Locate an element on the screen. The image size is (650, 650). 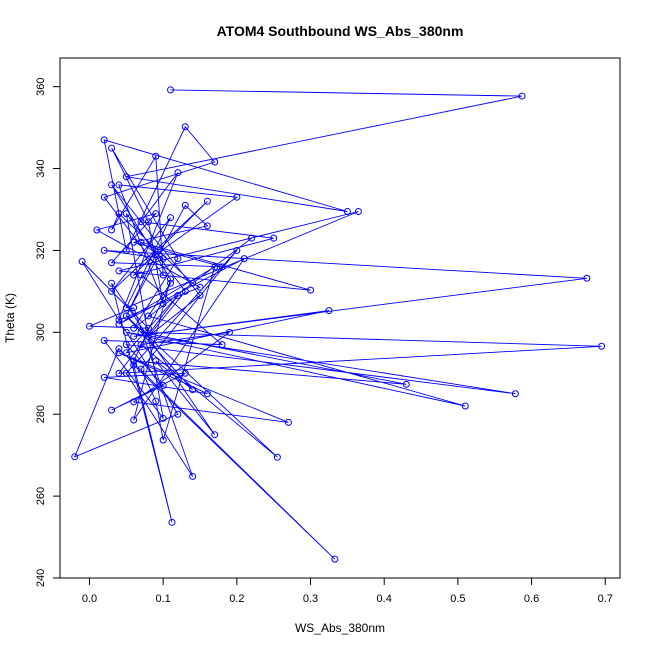
x-tick-label: 0.2 is located at coordinates (236, 599).